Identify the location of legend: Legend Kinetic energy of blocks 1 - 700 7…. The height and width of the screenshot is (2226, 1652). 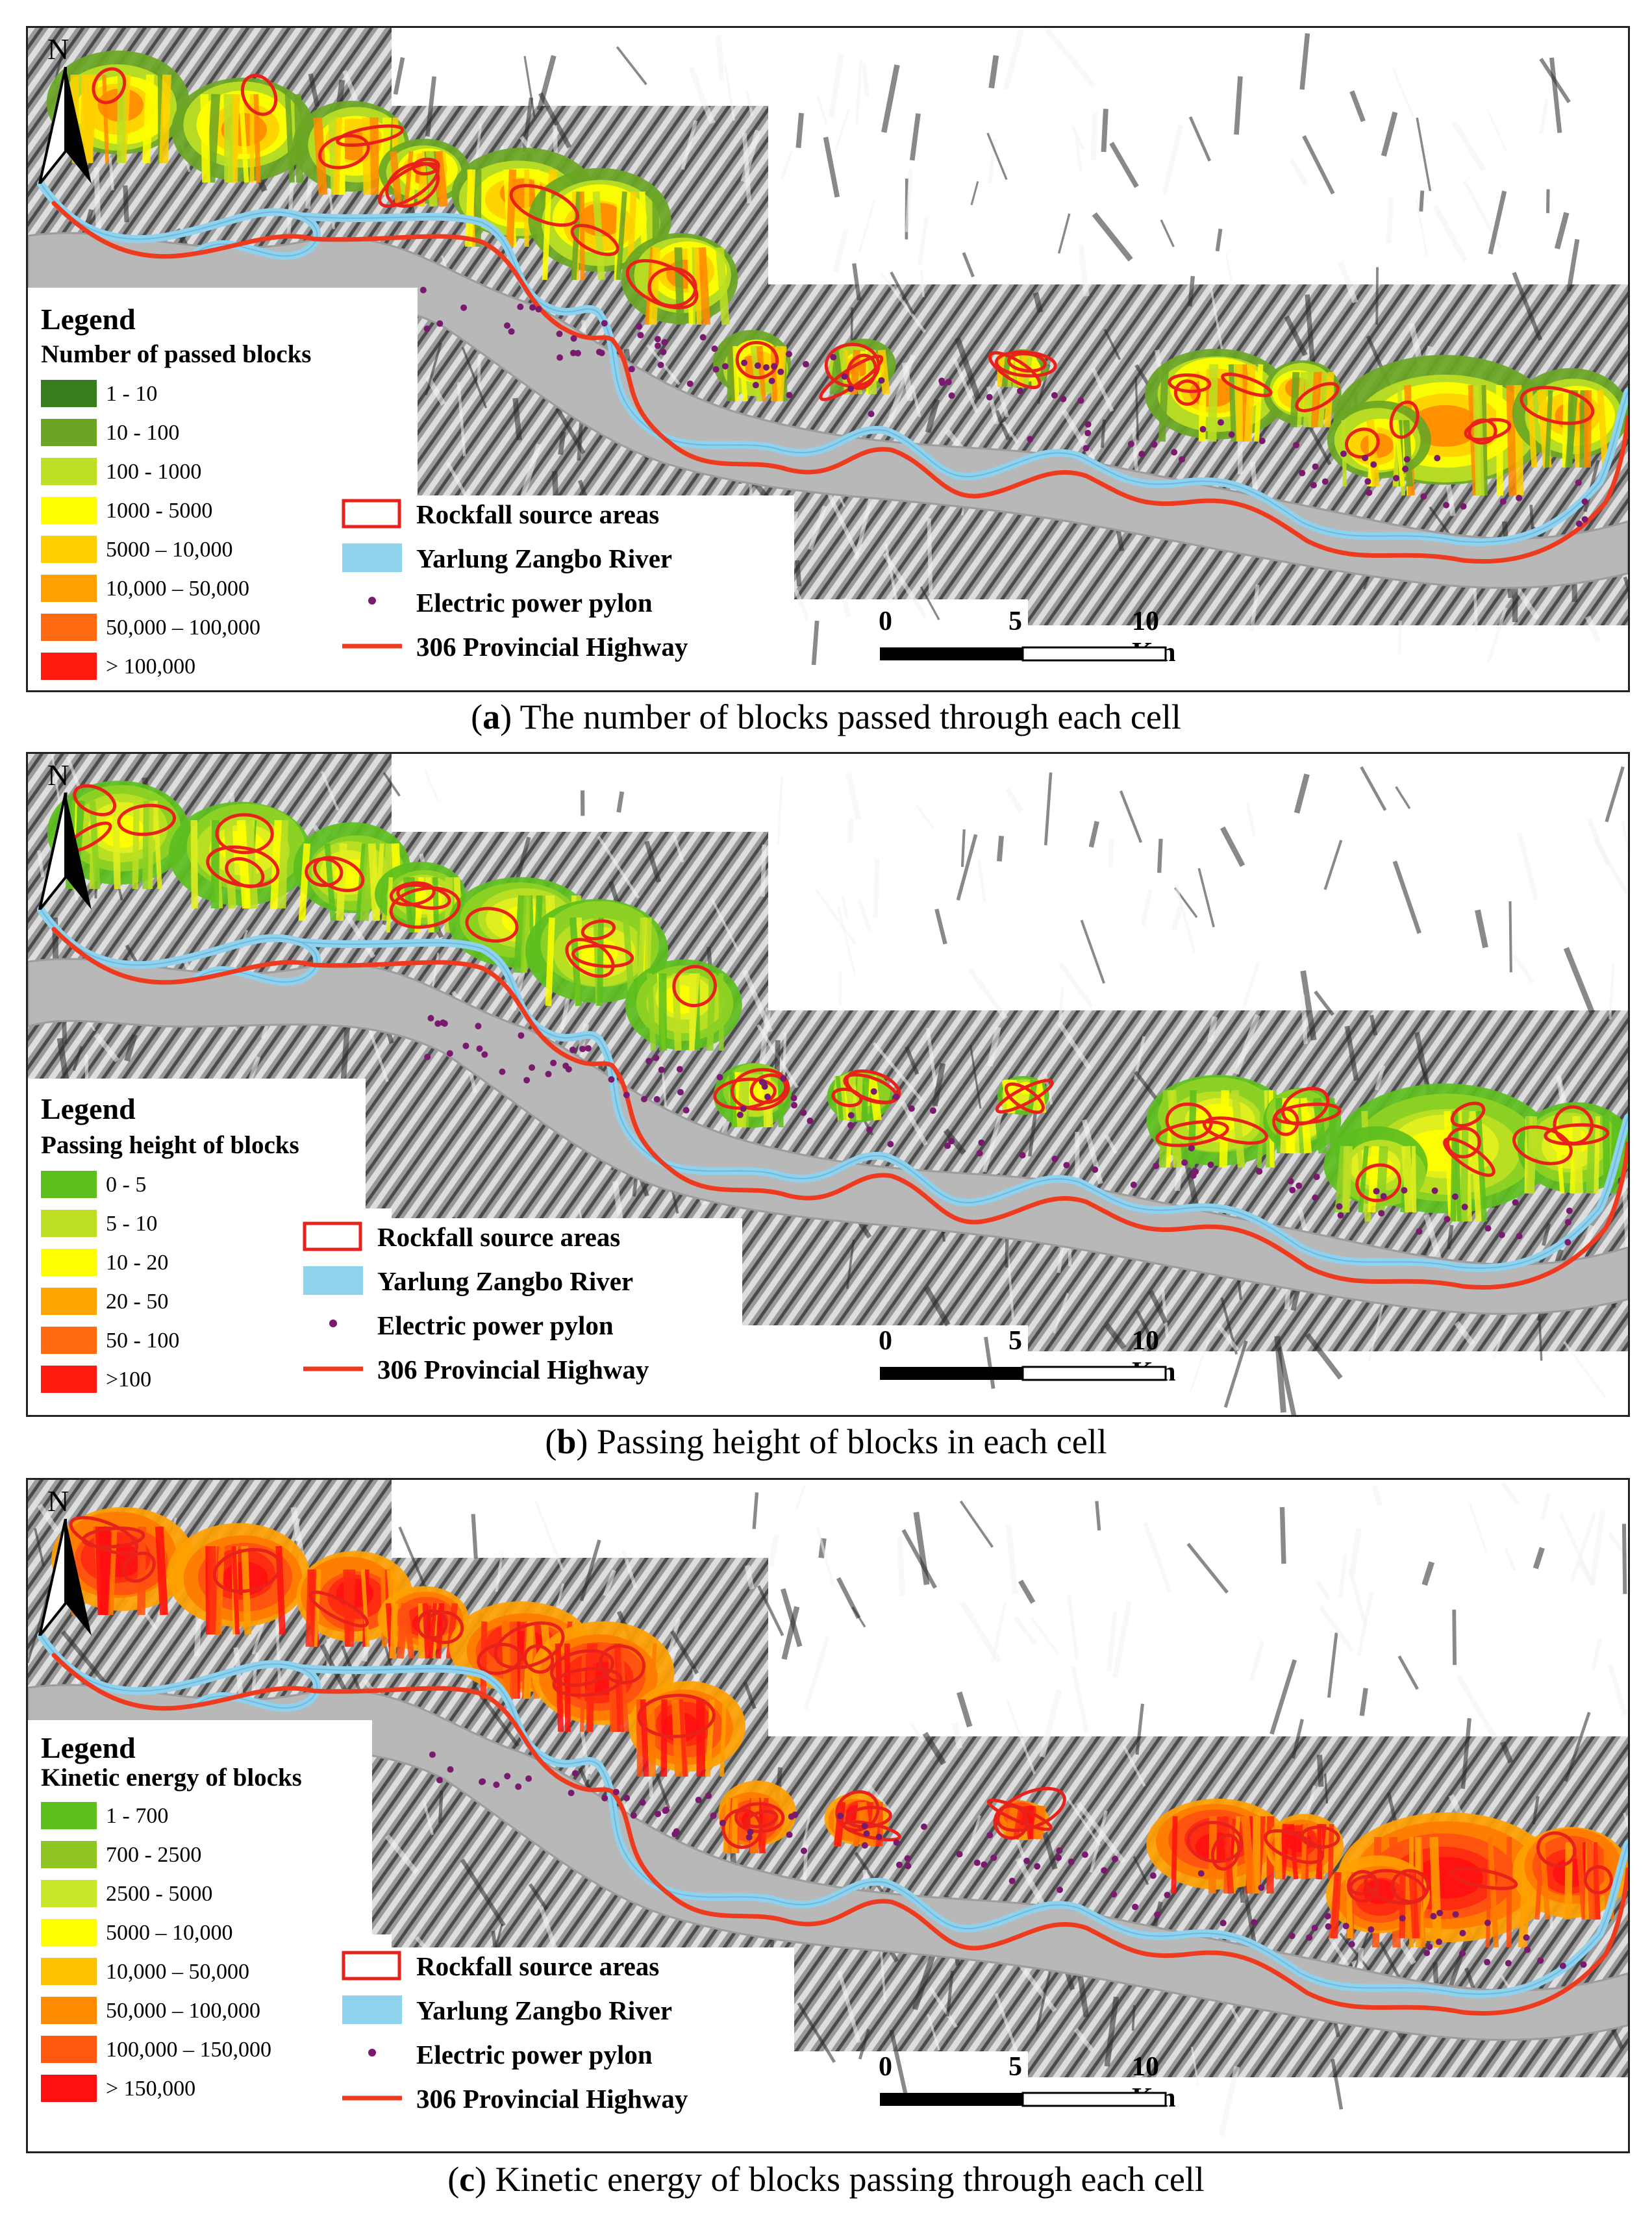
(200, 1935).